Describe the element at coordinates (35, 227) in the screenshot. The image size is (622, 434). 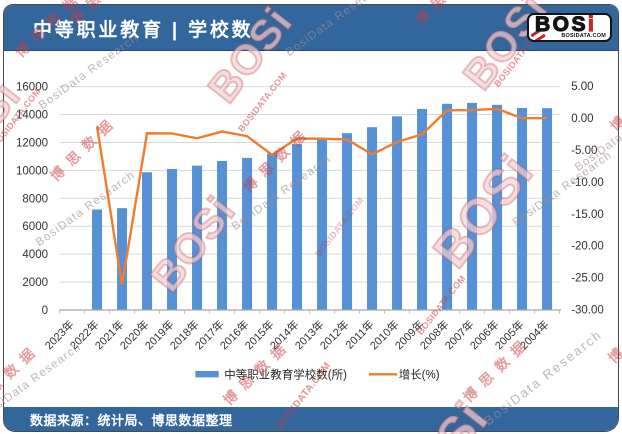
I see `svg-text: 6000` at that location.